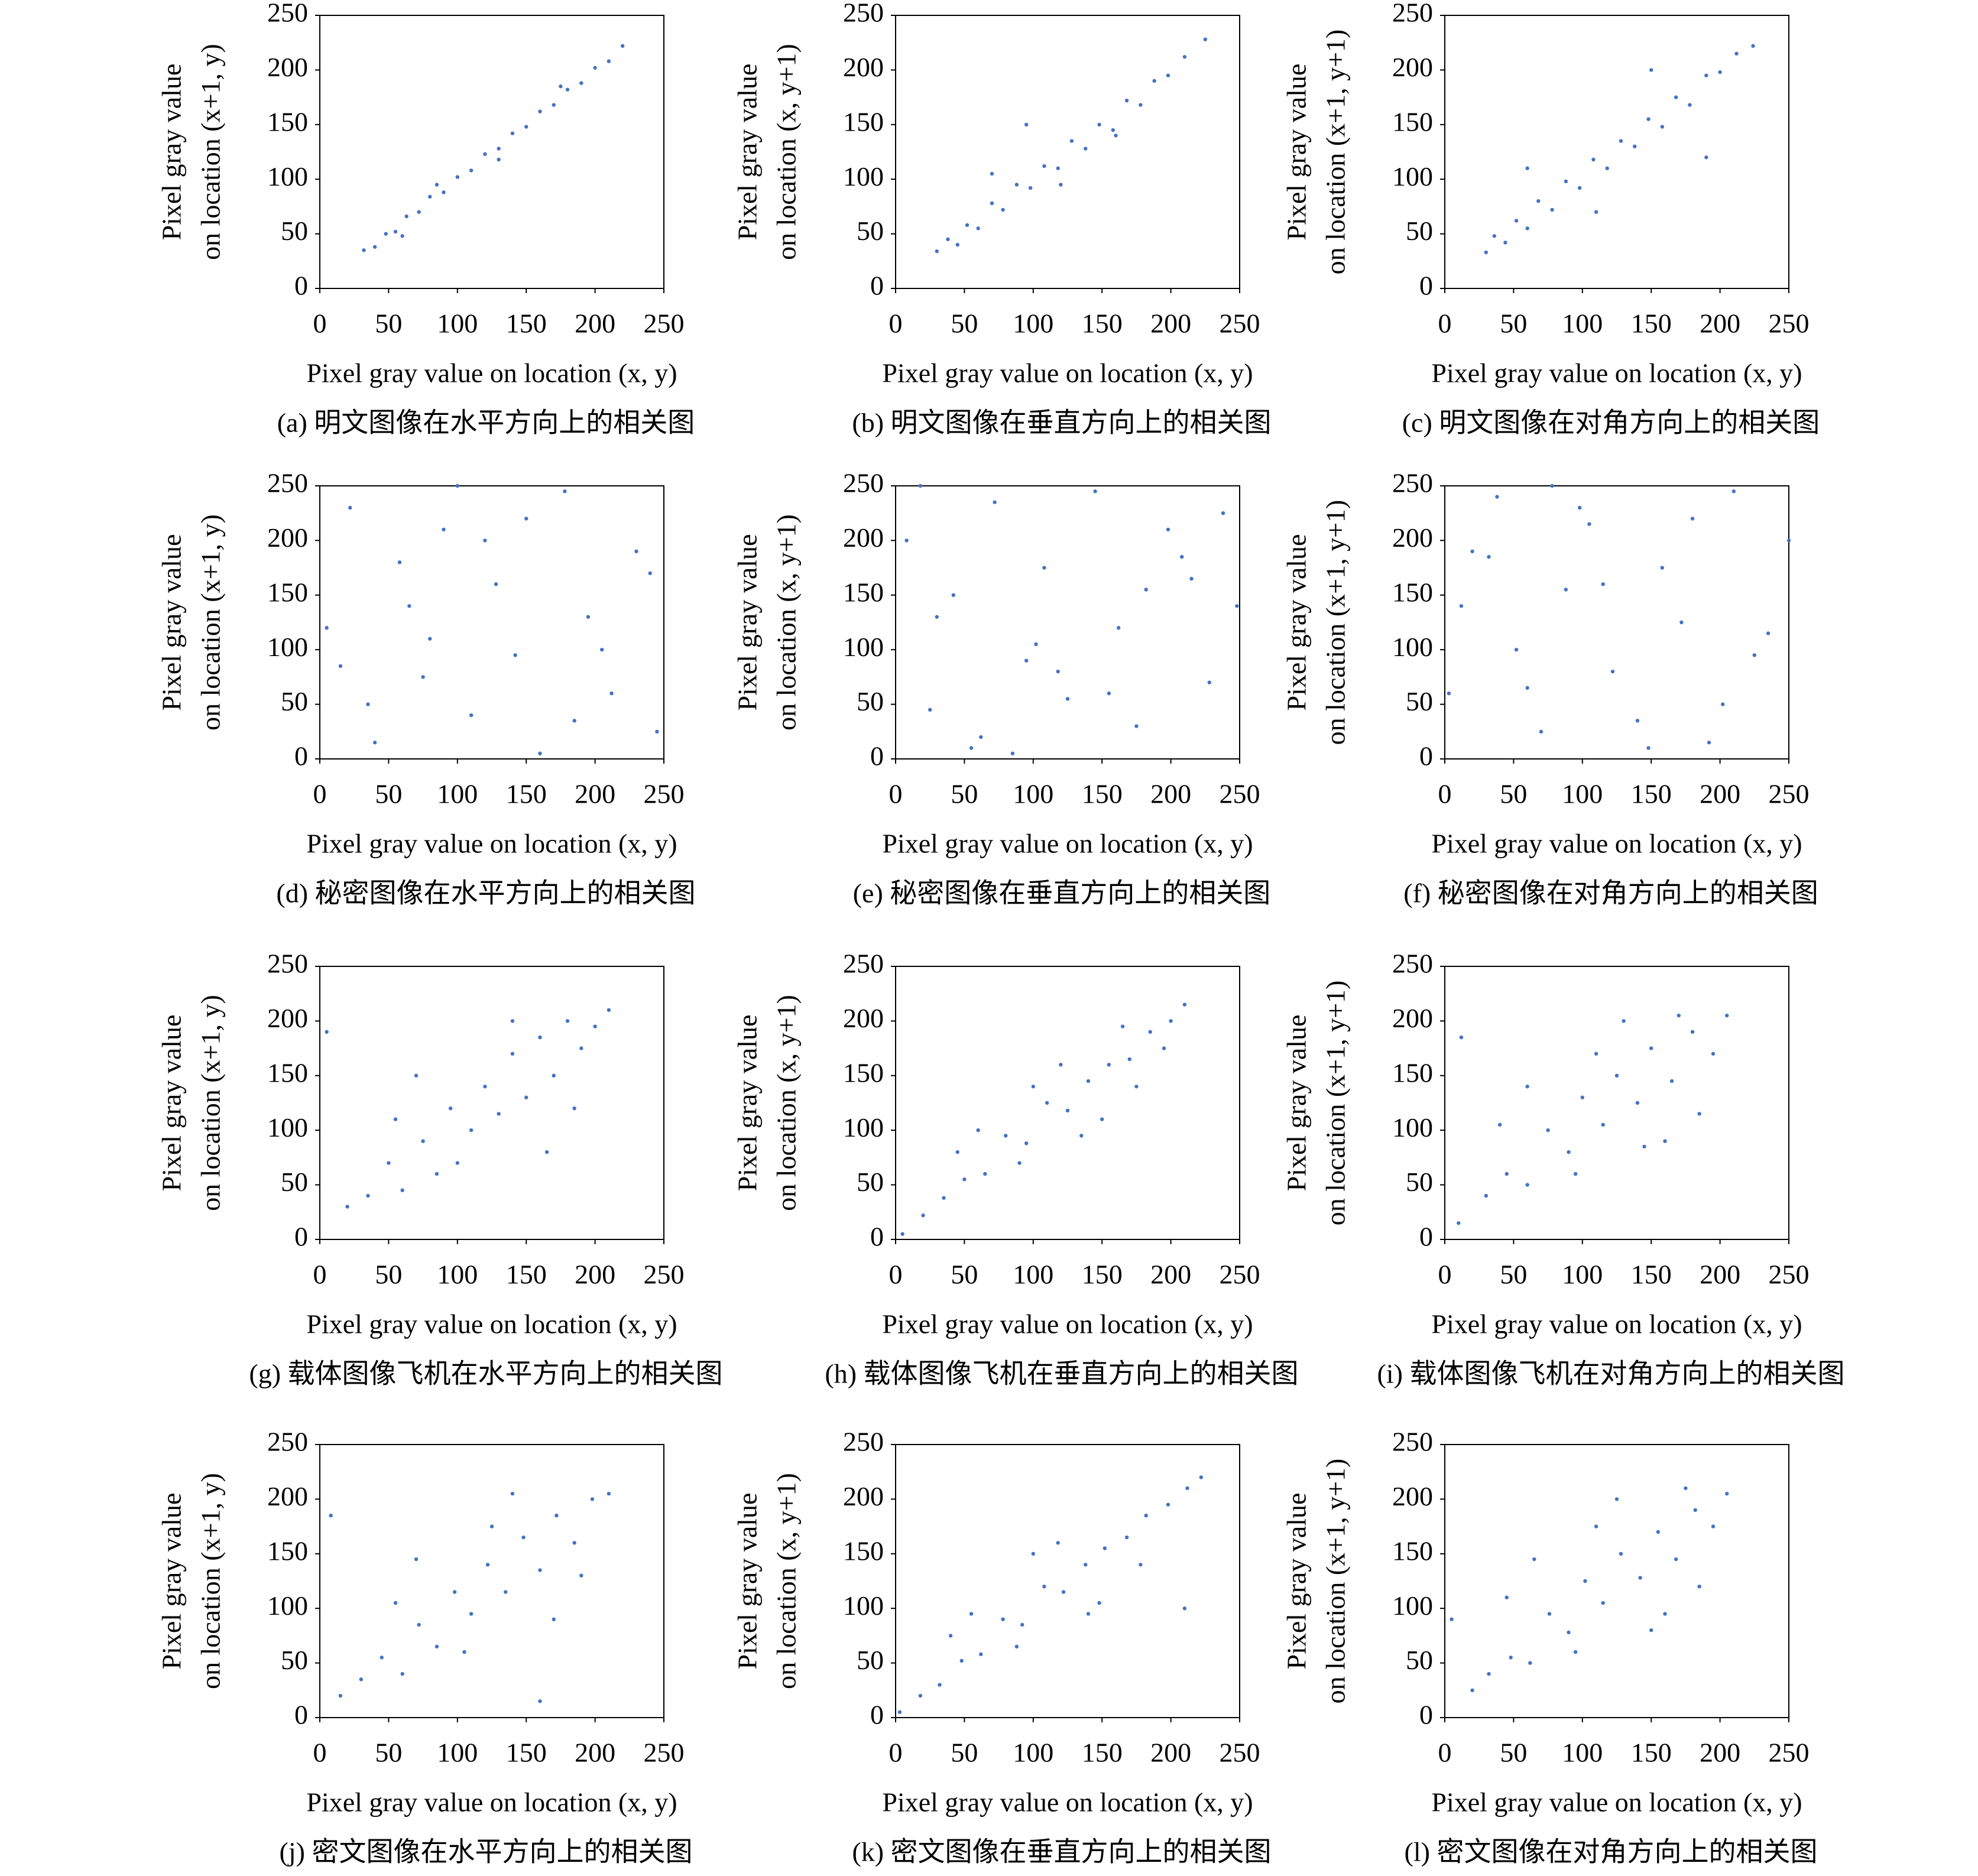  Describe the element at coordinates (320, 324) in the screenshot. I see `x-tick-label: 0` at that location.